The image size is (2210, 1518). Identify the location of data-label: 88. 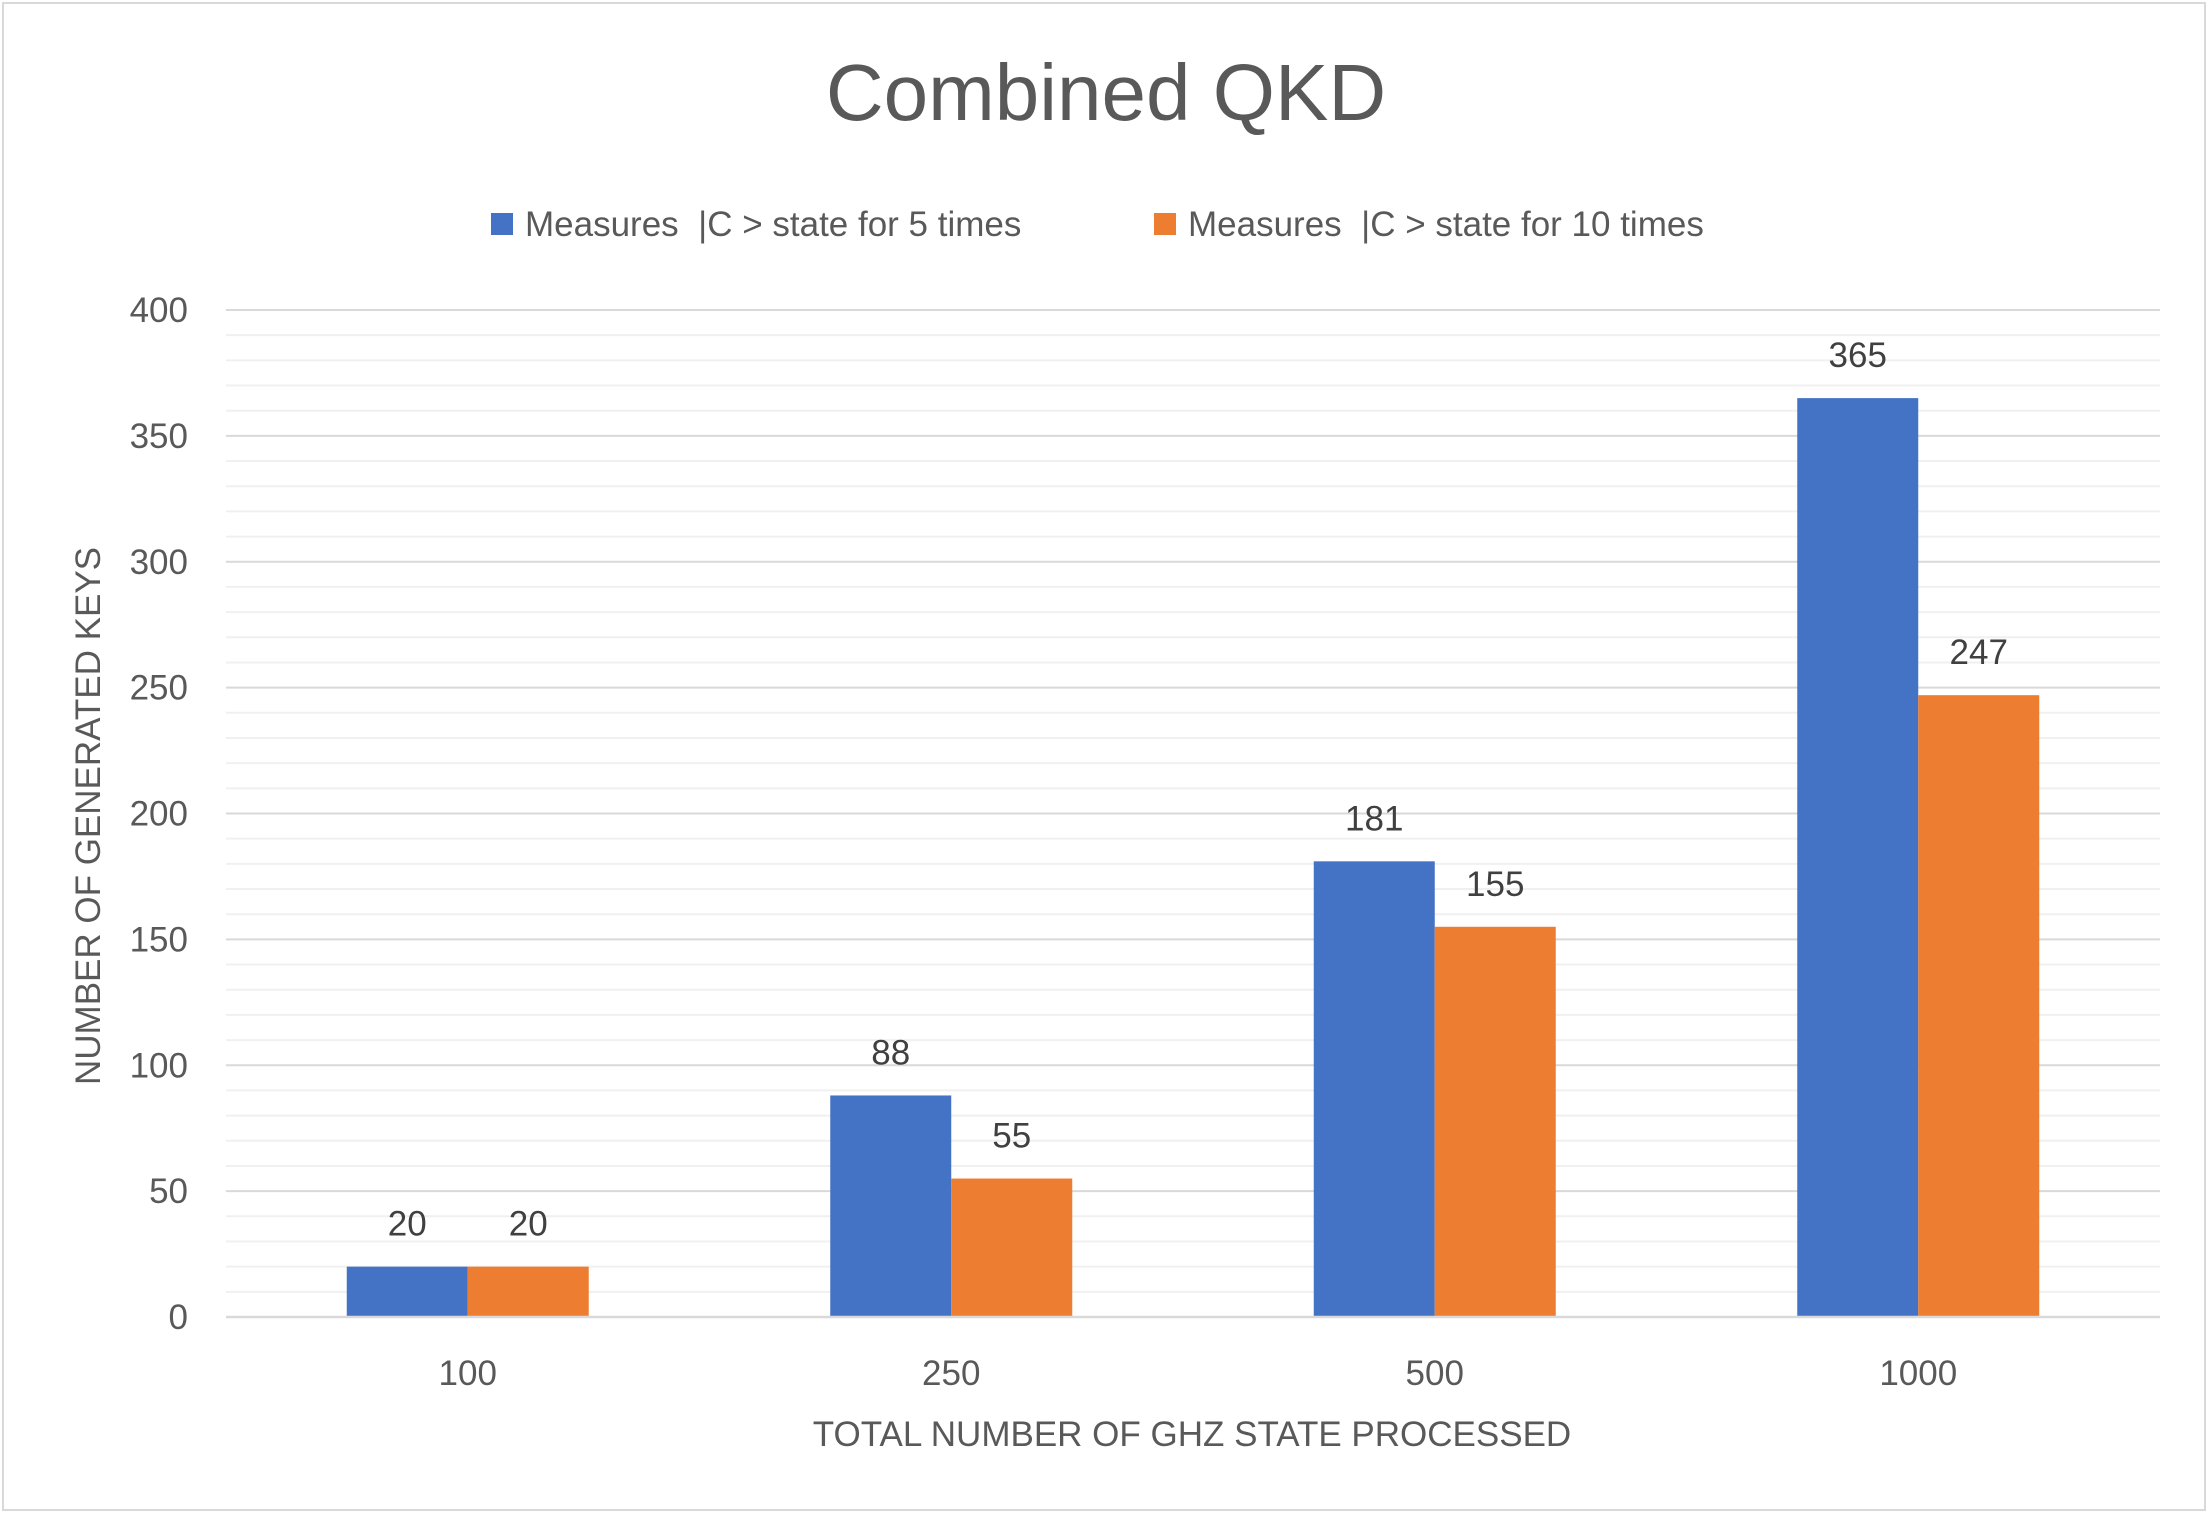
(890, 1052).